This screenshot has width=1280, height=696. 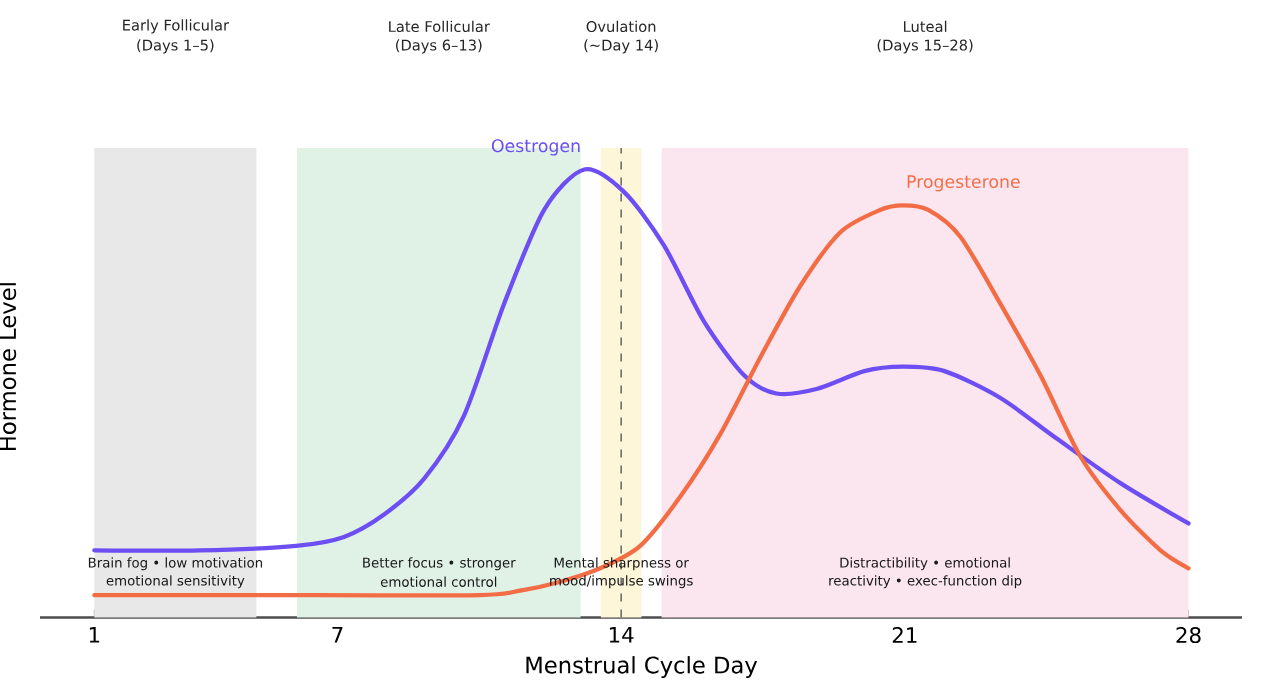 What do you see at coordinates (963, 183) in the screenshot?
I see `series-label: Progesterone` at bounding box center [963, 183].